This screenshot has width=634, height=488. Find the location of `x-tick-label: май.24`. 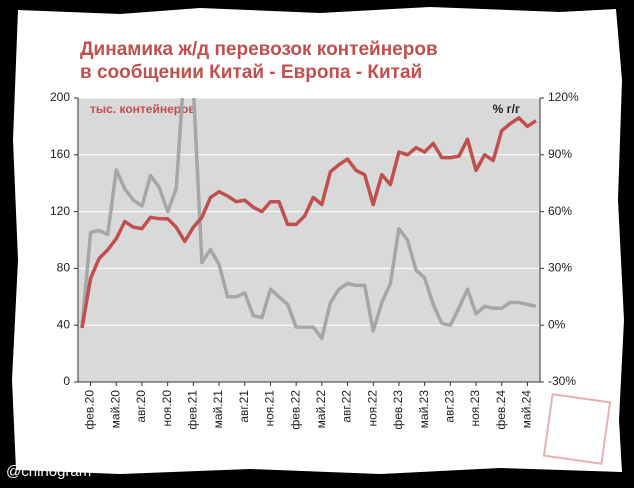

x-tick-label: май.24 is located at coordinates (527, 409).